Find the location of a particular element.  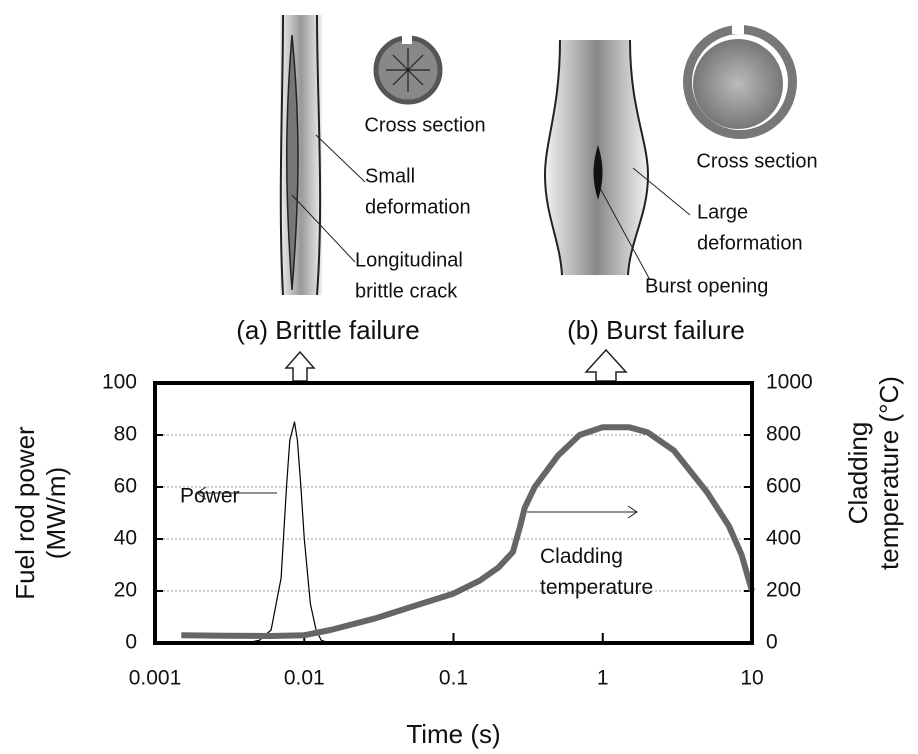

series-label: Power is located at coordinates (210, 496).